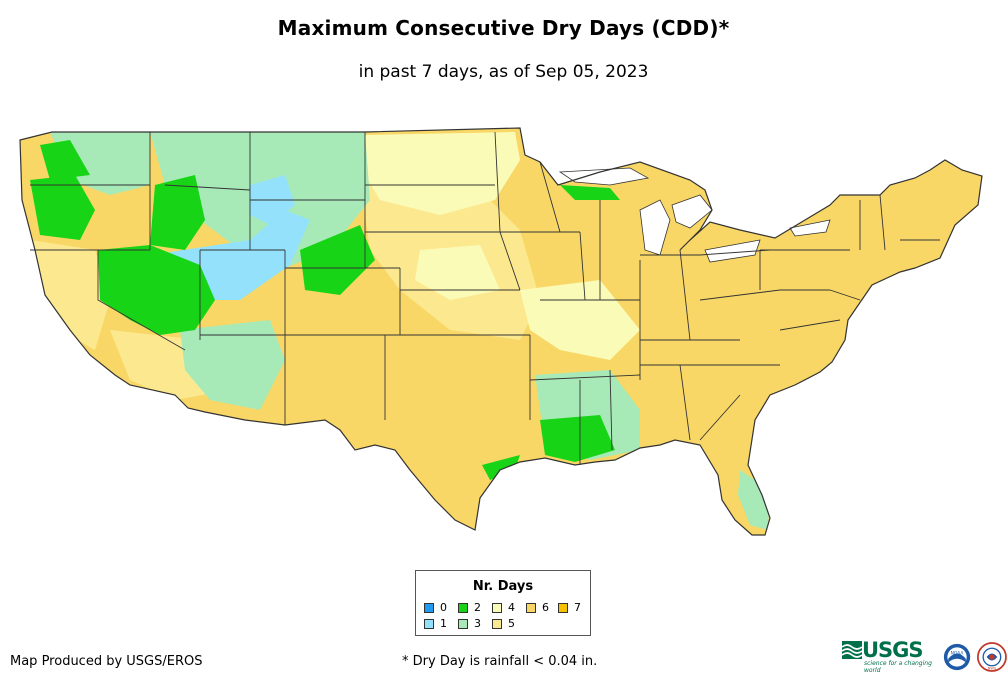 The height and width of the screenshot is (691, 1007). What do you see at coordinates (70, 295) in the screenshot?
I see `region-5-days-west` at bounding box center [70, 295].